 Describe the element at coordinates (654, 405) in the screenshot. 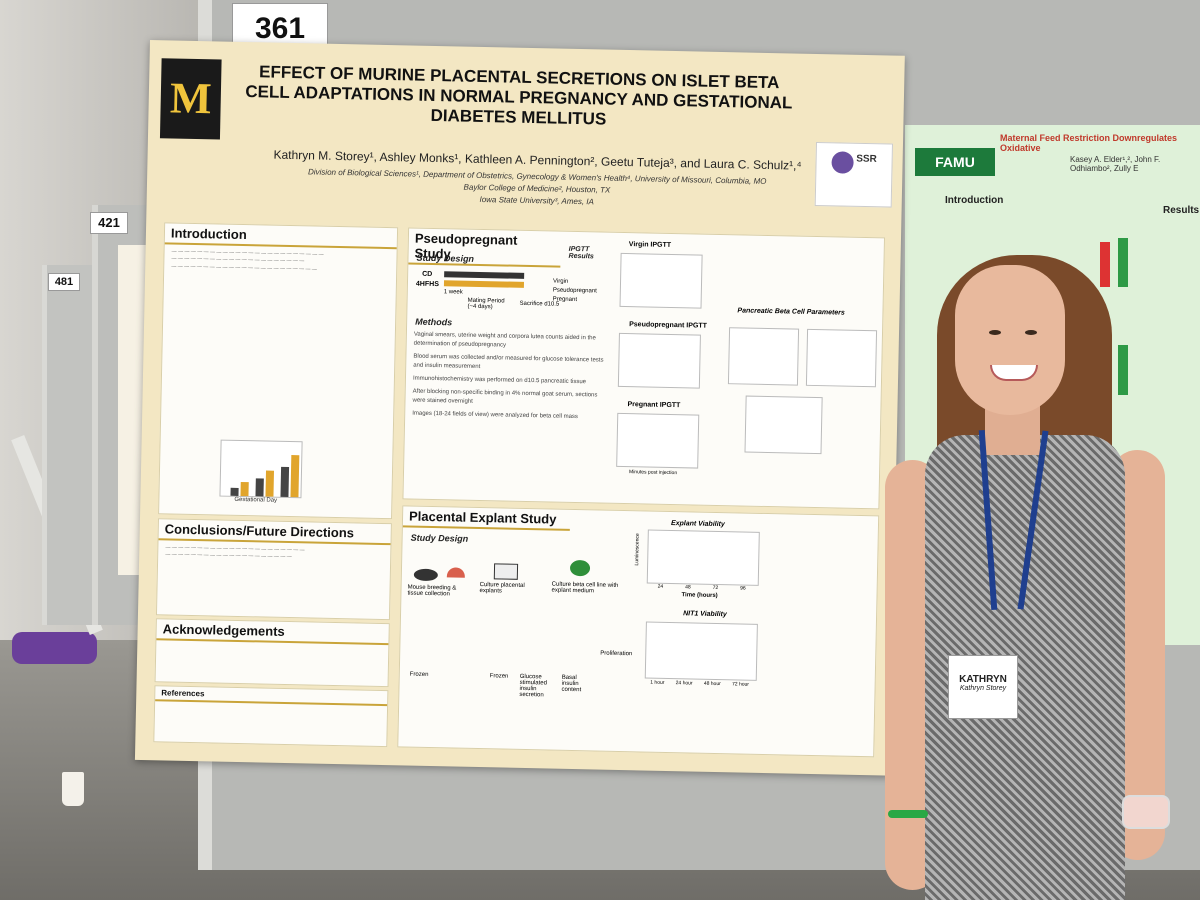

I see `pregnant-ipgtt-title: Pregnant IPGTT` at that location.